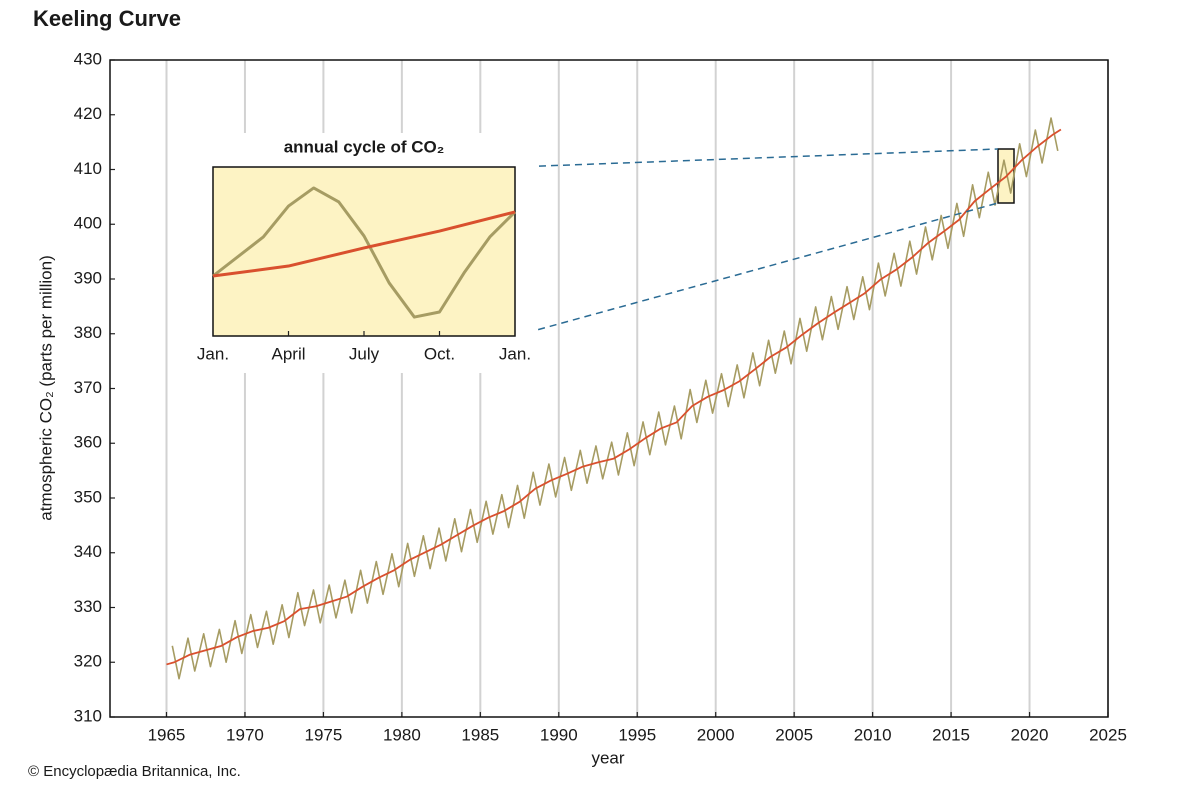 The width and height of the screenshot is (1178, 792). What do you see at coordinates (607, 757) in the screenshot?
I see `x-axis-label: year` at bounding box center [607, 757].